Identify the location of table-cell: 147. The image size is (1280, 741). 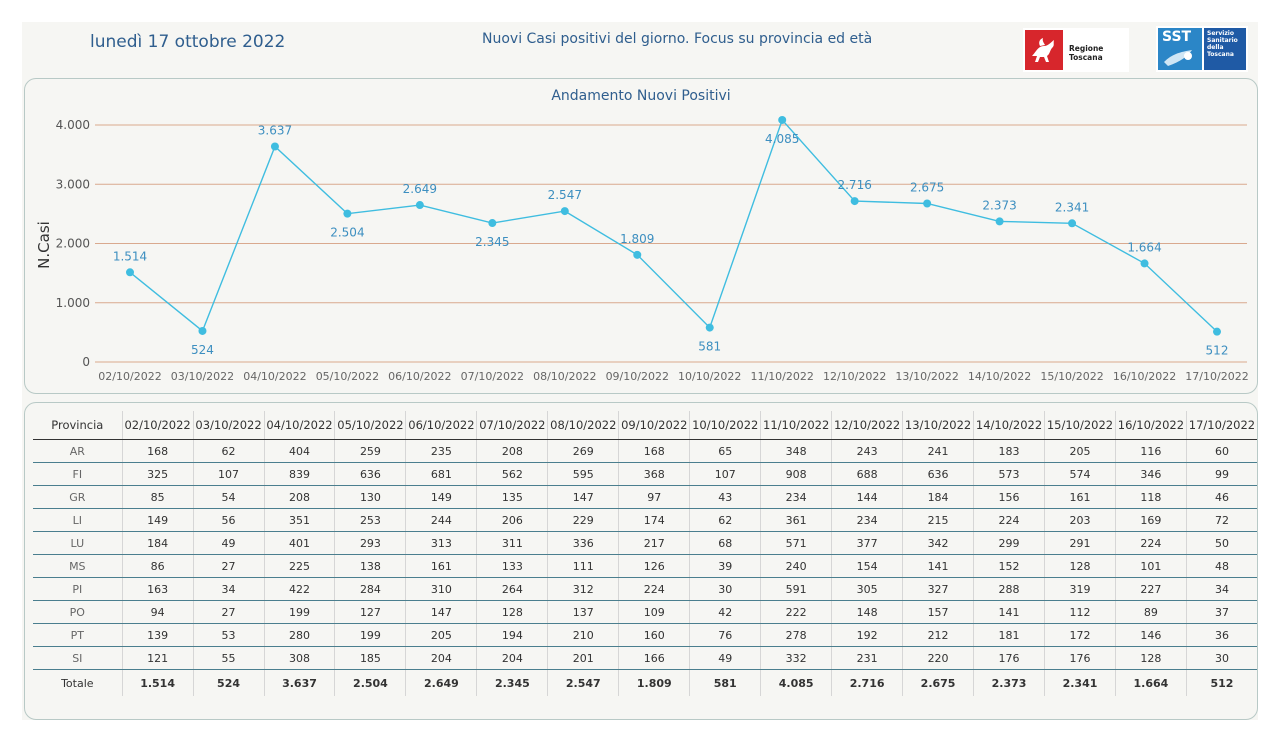
(583, 497).